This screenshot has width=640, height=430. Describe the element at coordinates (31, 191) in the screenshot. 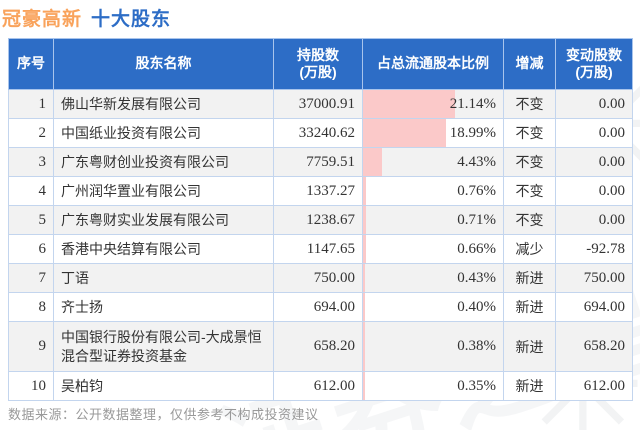

I see `seq-cell: 4` at that location.